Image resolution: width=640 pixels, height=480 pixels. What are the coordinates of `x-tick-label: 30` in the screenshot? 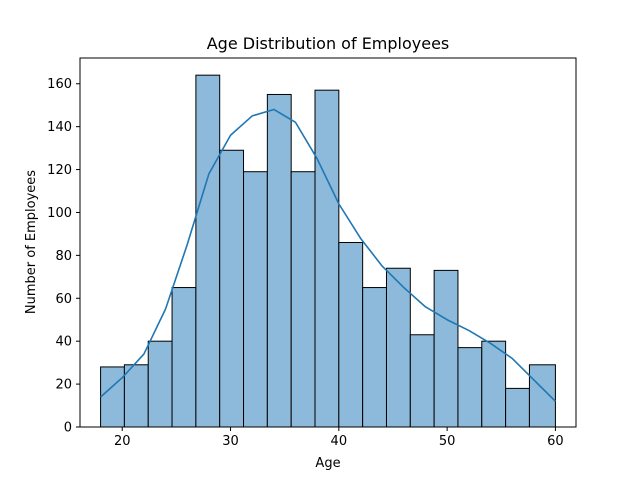 It's located at (230, 441).